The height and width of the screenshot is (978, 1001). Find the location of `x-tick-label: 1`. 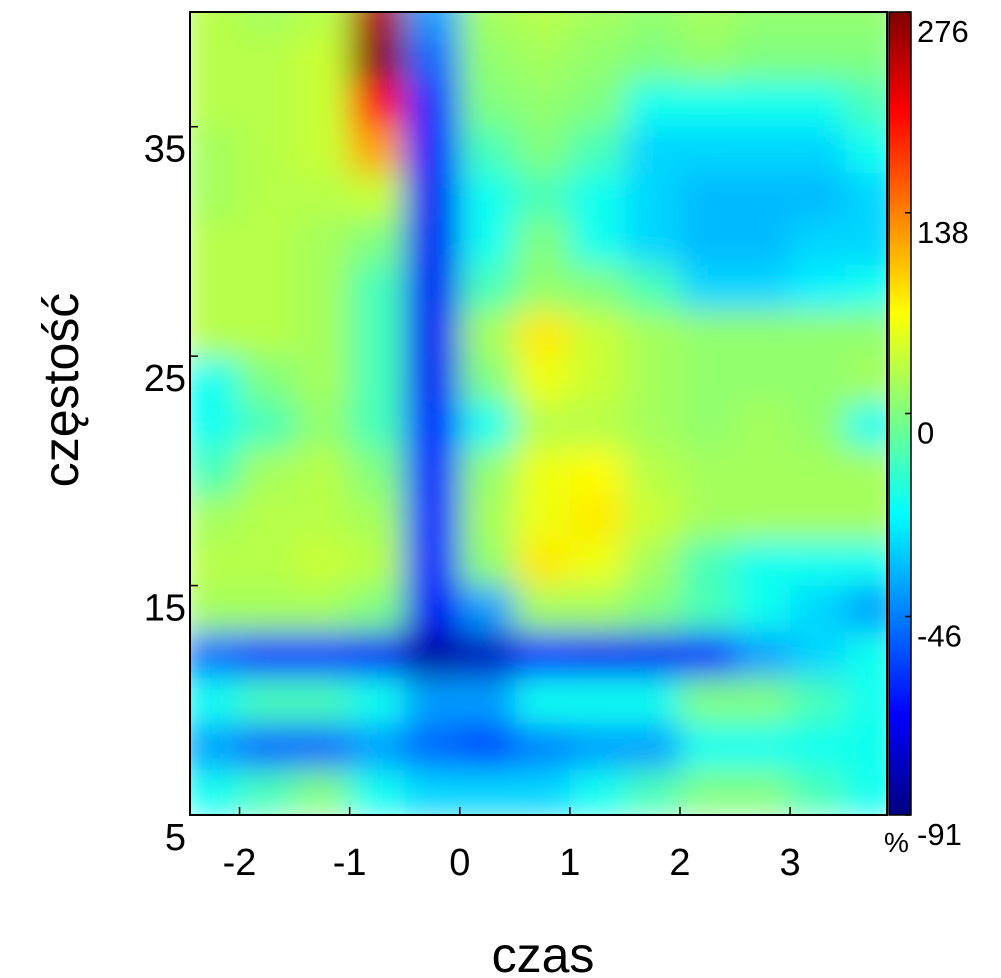

x-tick-label: 1 is located at coordinates (569, 863).